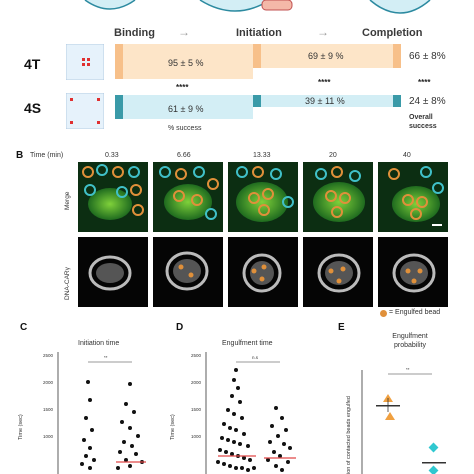 This screenshot has height=474, width=474. Describe the element at coordinates (277, 5) in the screenshot. I see `initiation-bead-shape` at that location.